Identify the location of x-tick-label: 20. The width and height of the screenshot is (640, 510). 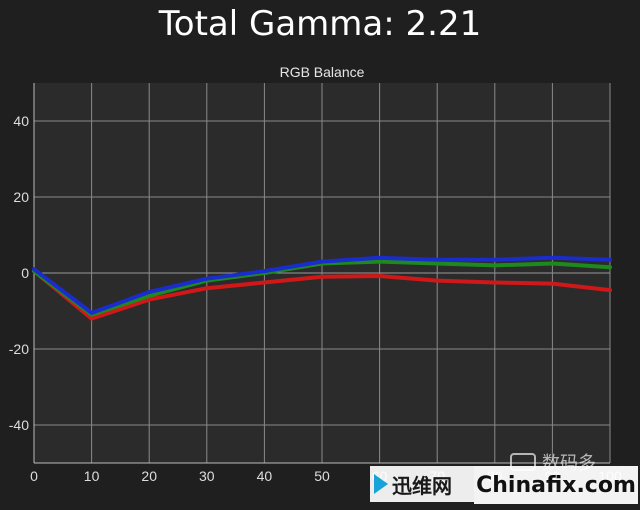
(149, 476).